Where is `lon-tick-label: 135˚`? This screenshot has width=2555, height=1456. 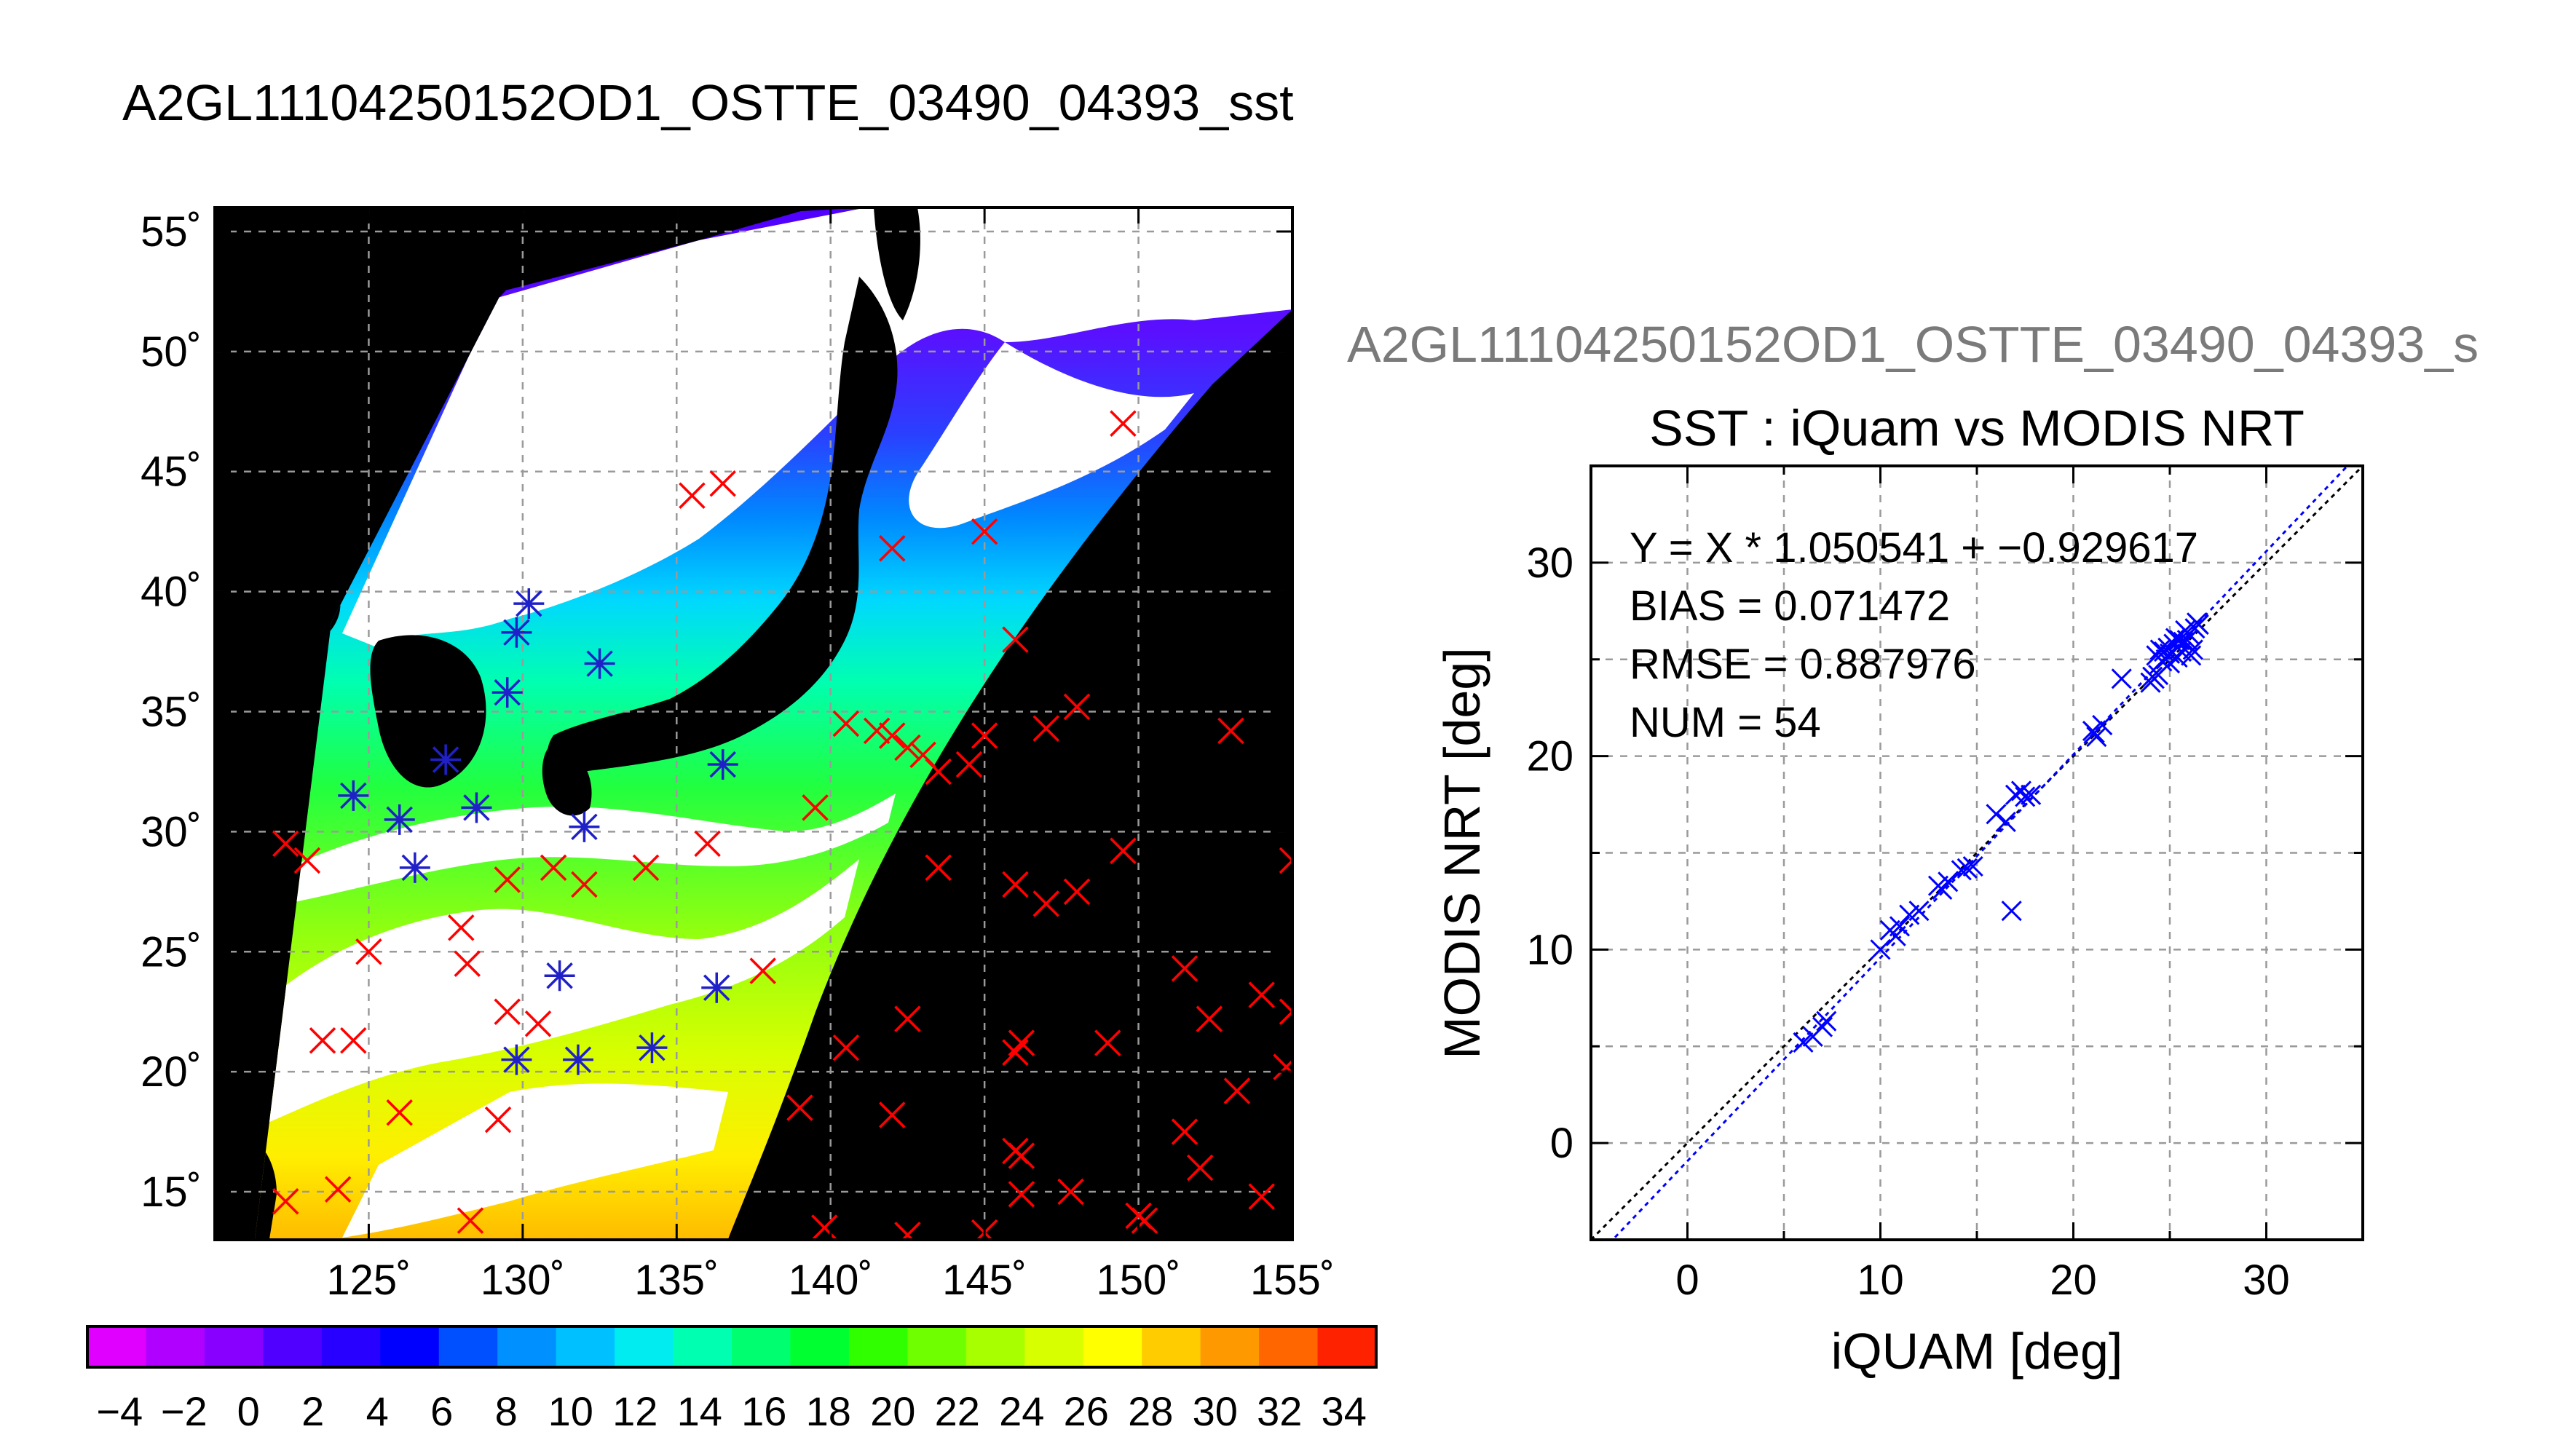 lon-tick-label: 135˚ is located at coordinates (676, 1280).